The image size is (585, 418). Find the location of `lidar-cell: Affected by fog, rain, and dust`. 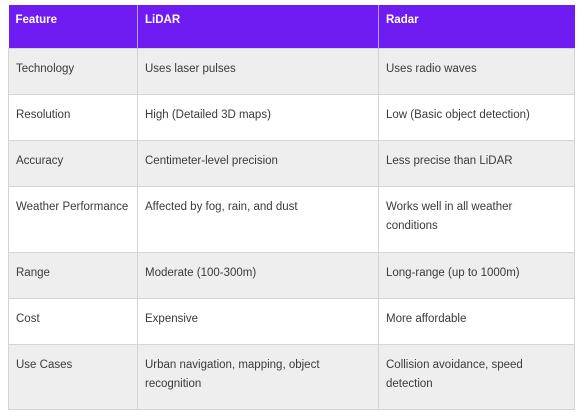

lidar-cell: Affected by fog, rain, and dust is located at coordinates (258, 219).